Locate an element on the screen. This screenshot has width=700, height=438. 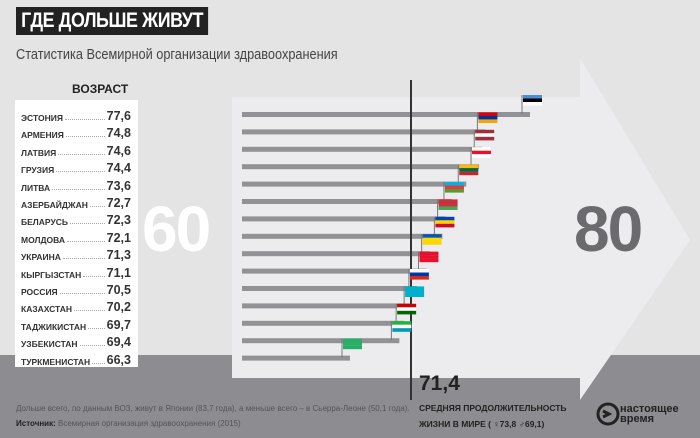
logo-icon is located at coordinates (608, 414).